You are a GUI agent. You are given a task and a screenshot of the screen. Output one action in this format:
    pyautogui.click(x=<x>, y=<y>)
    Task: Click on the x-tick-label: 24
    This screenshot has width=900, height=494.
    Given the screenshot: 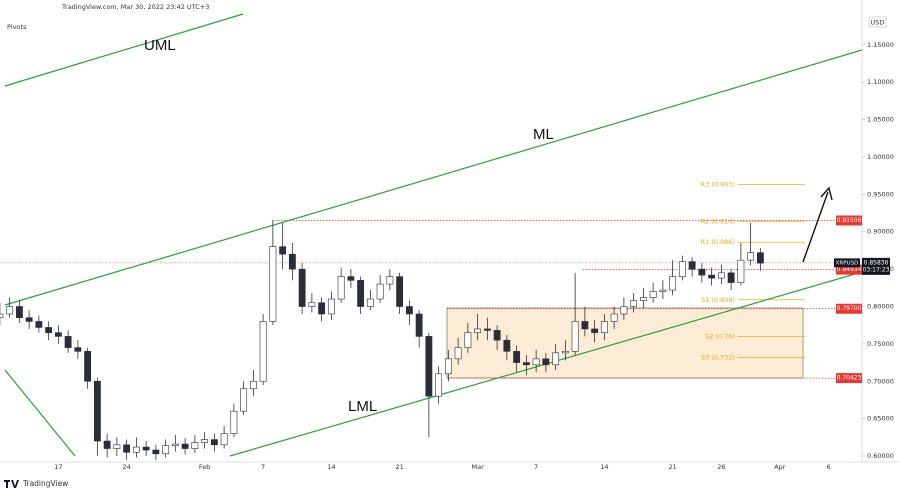 What is the action you would take?
    pyautogui.click(x=126, y=467)
    